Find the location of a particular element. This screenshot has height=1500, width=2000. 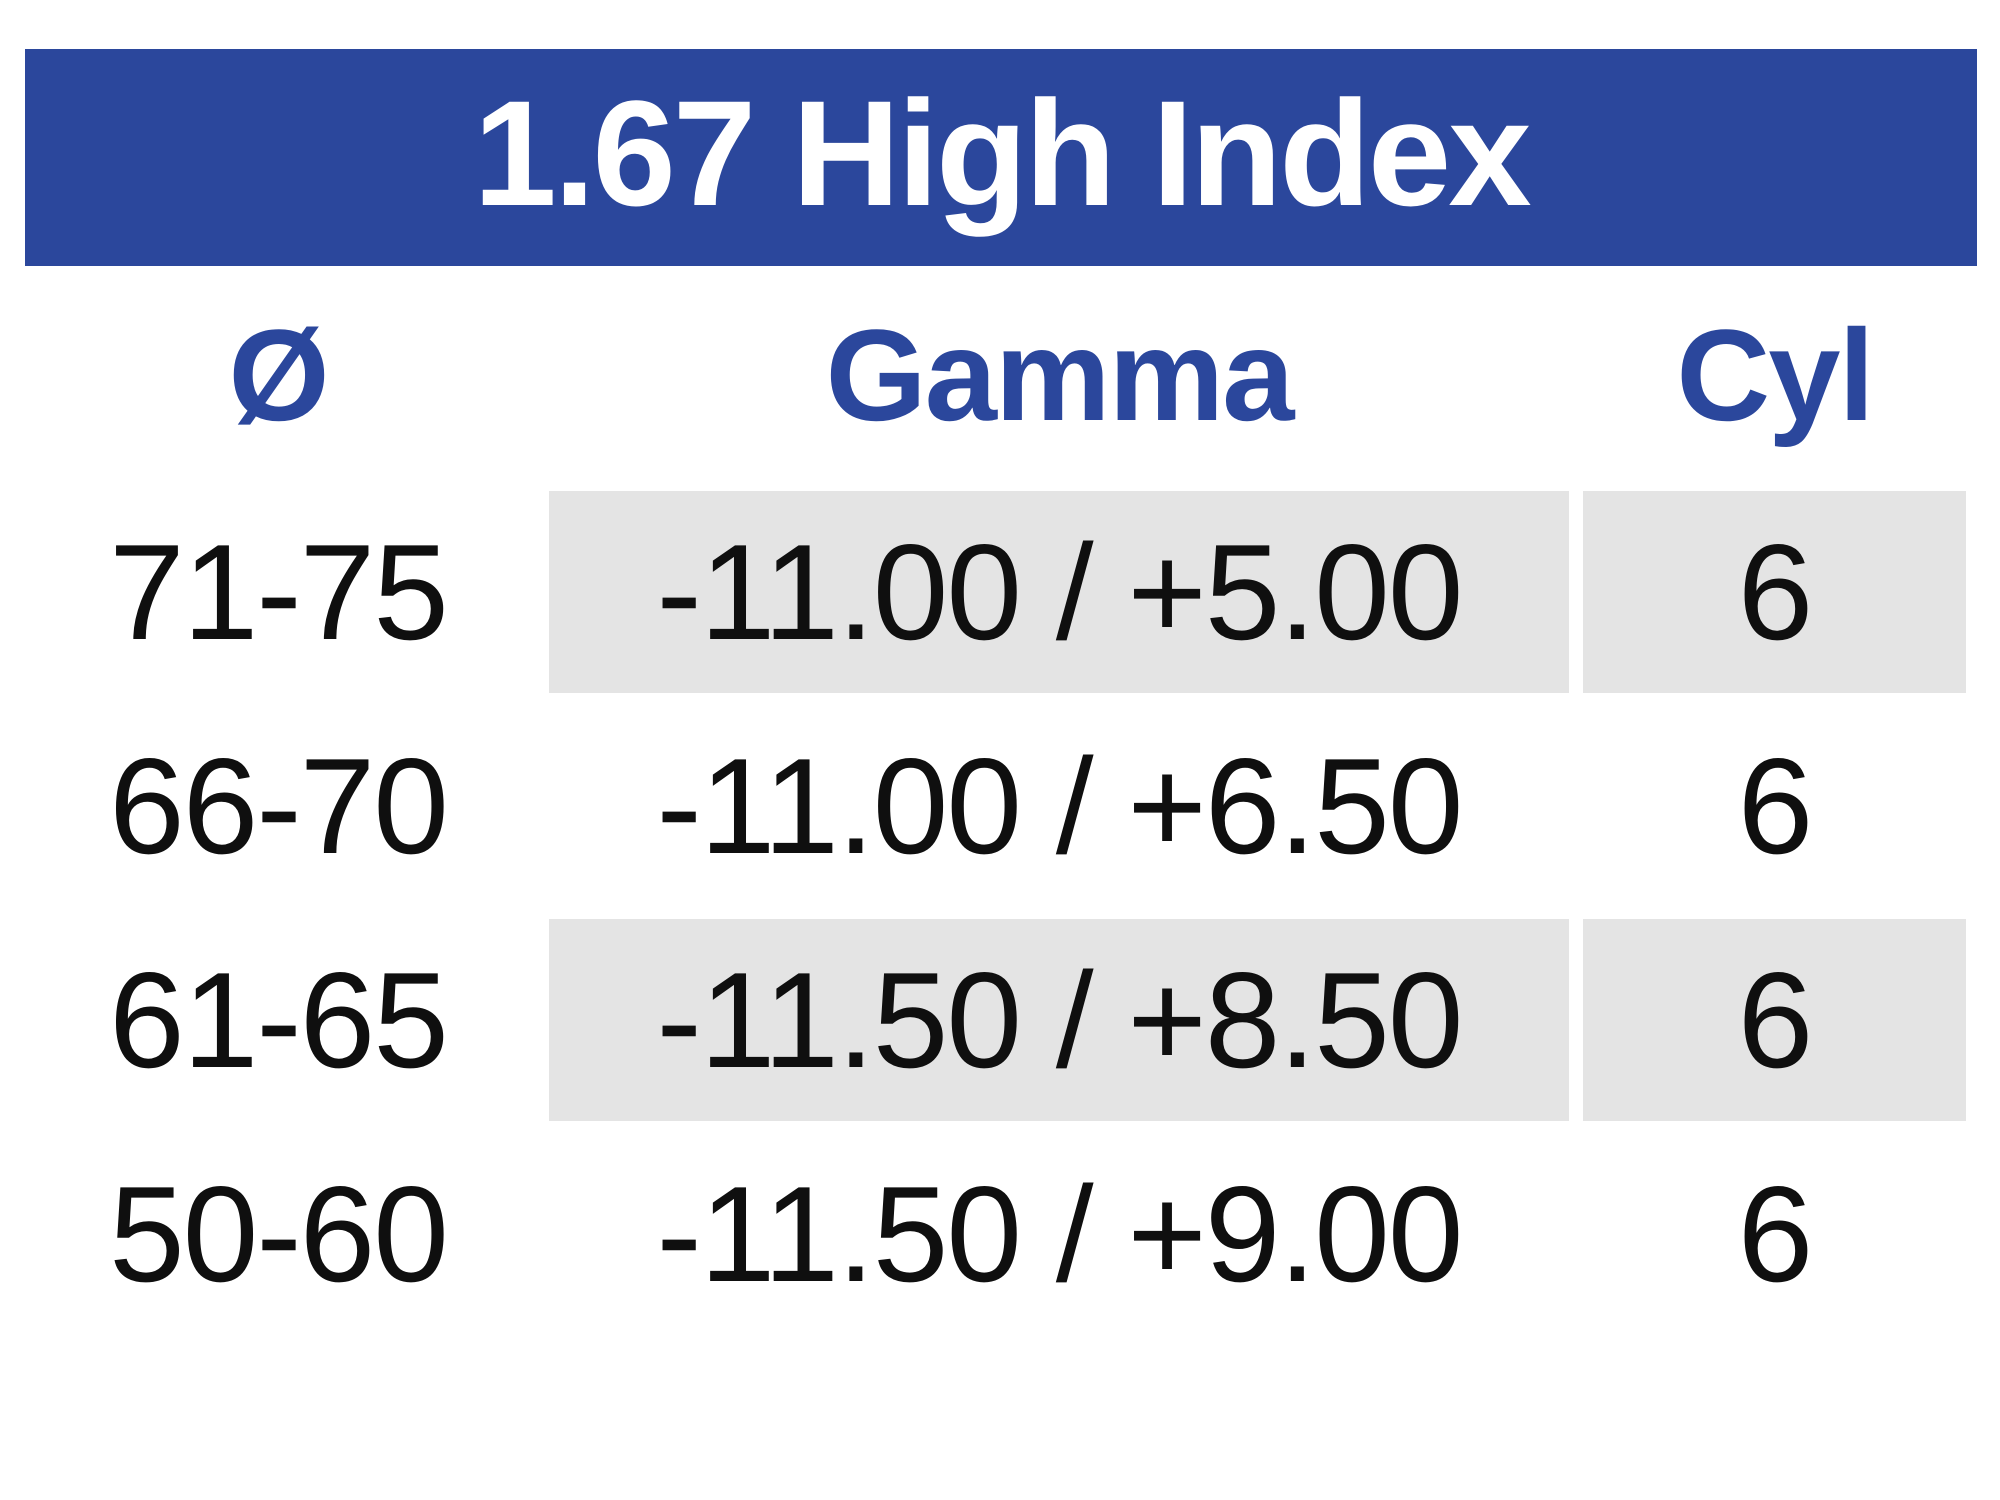

cell-diameter: 61-65 is located at coordinates (279, 1020).